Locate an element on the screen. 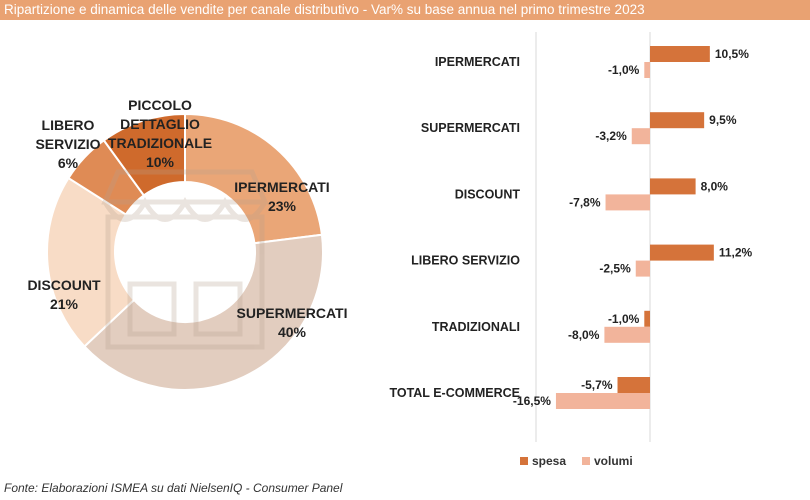 The image size is (810, 500). donut-label-ipermercati: IPERMERCATI 23% is located at coordinates (281, 196).